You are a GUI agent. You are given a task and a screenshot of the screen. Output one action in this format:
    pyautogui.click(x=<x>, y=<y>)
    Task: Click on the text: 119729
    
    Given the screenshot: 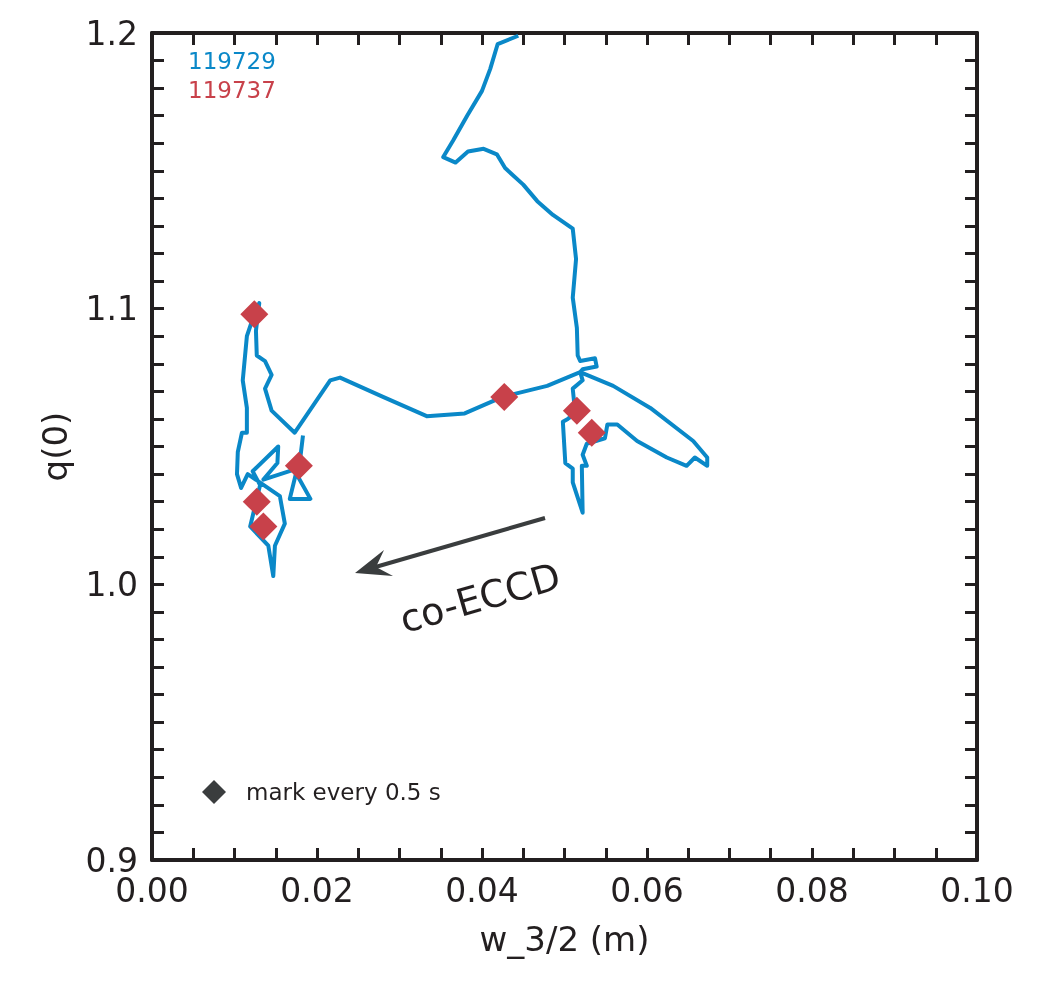 What is the action you would take?
    pyautogui.click(x=232, y=60)
    